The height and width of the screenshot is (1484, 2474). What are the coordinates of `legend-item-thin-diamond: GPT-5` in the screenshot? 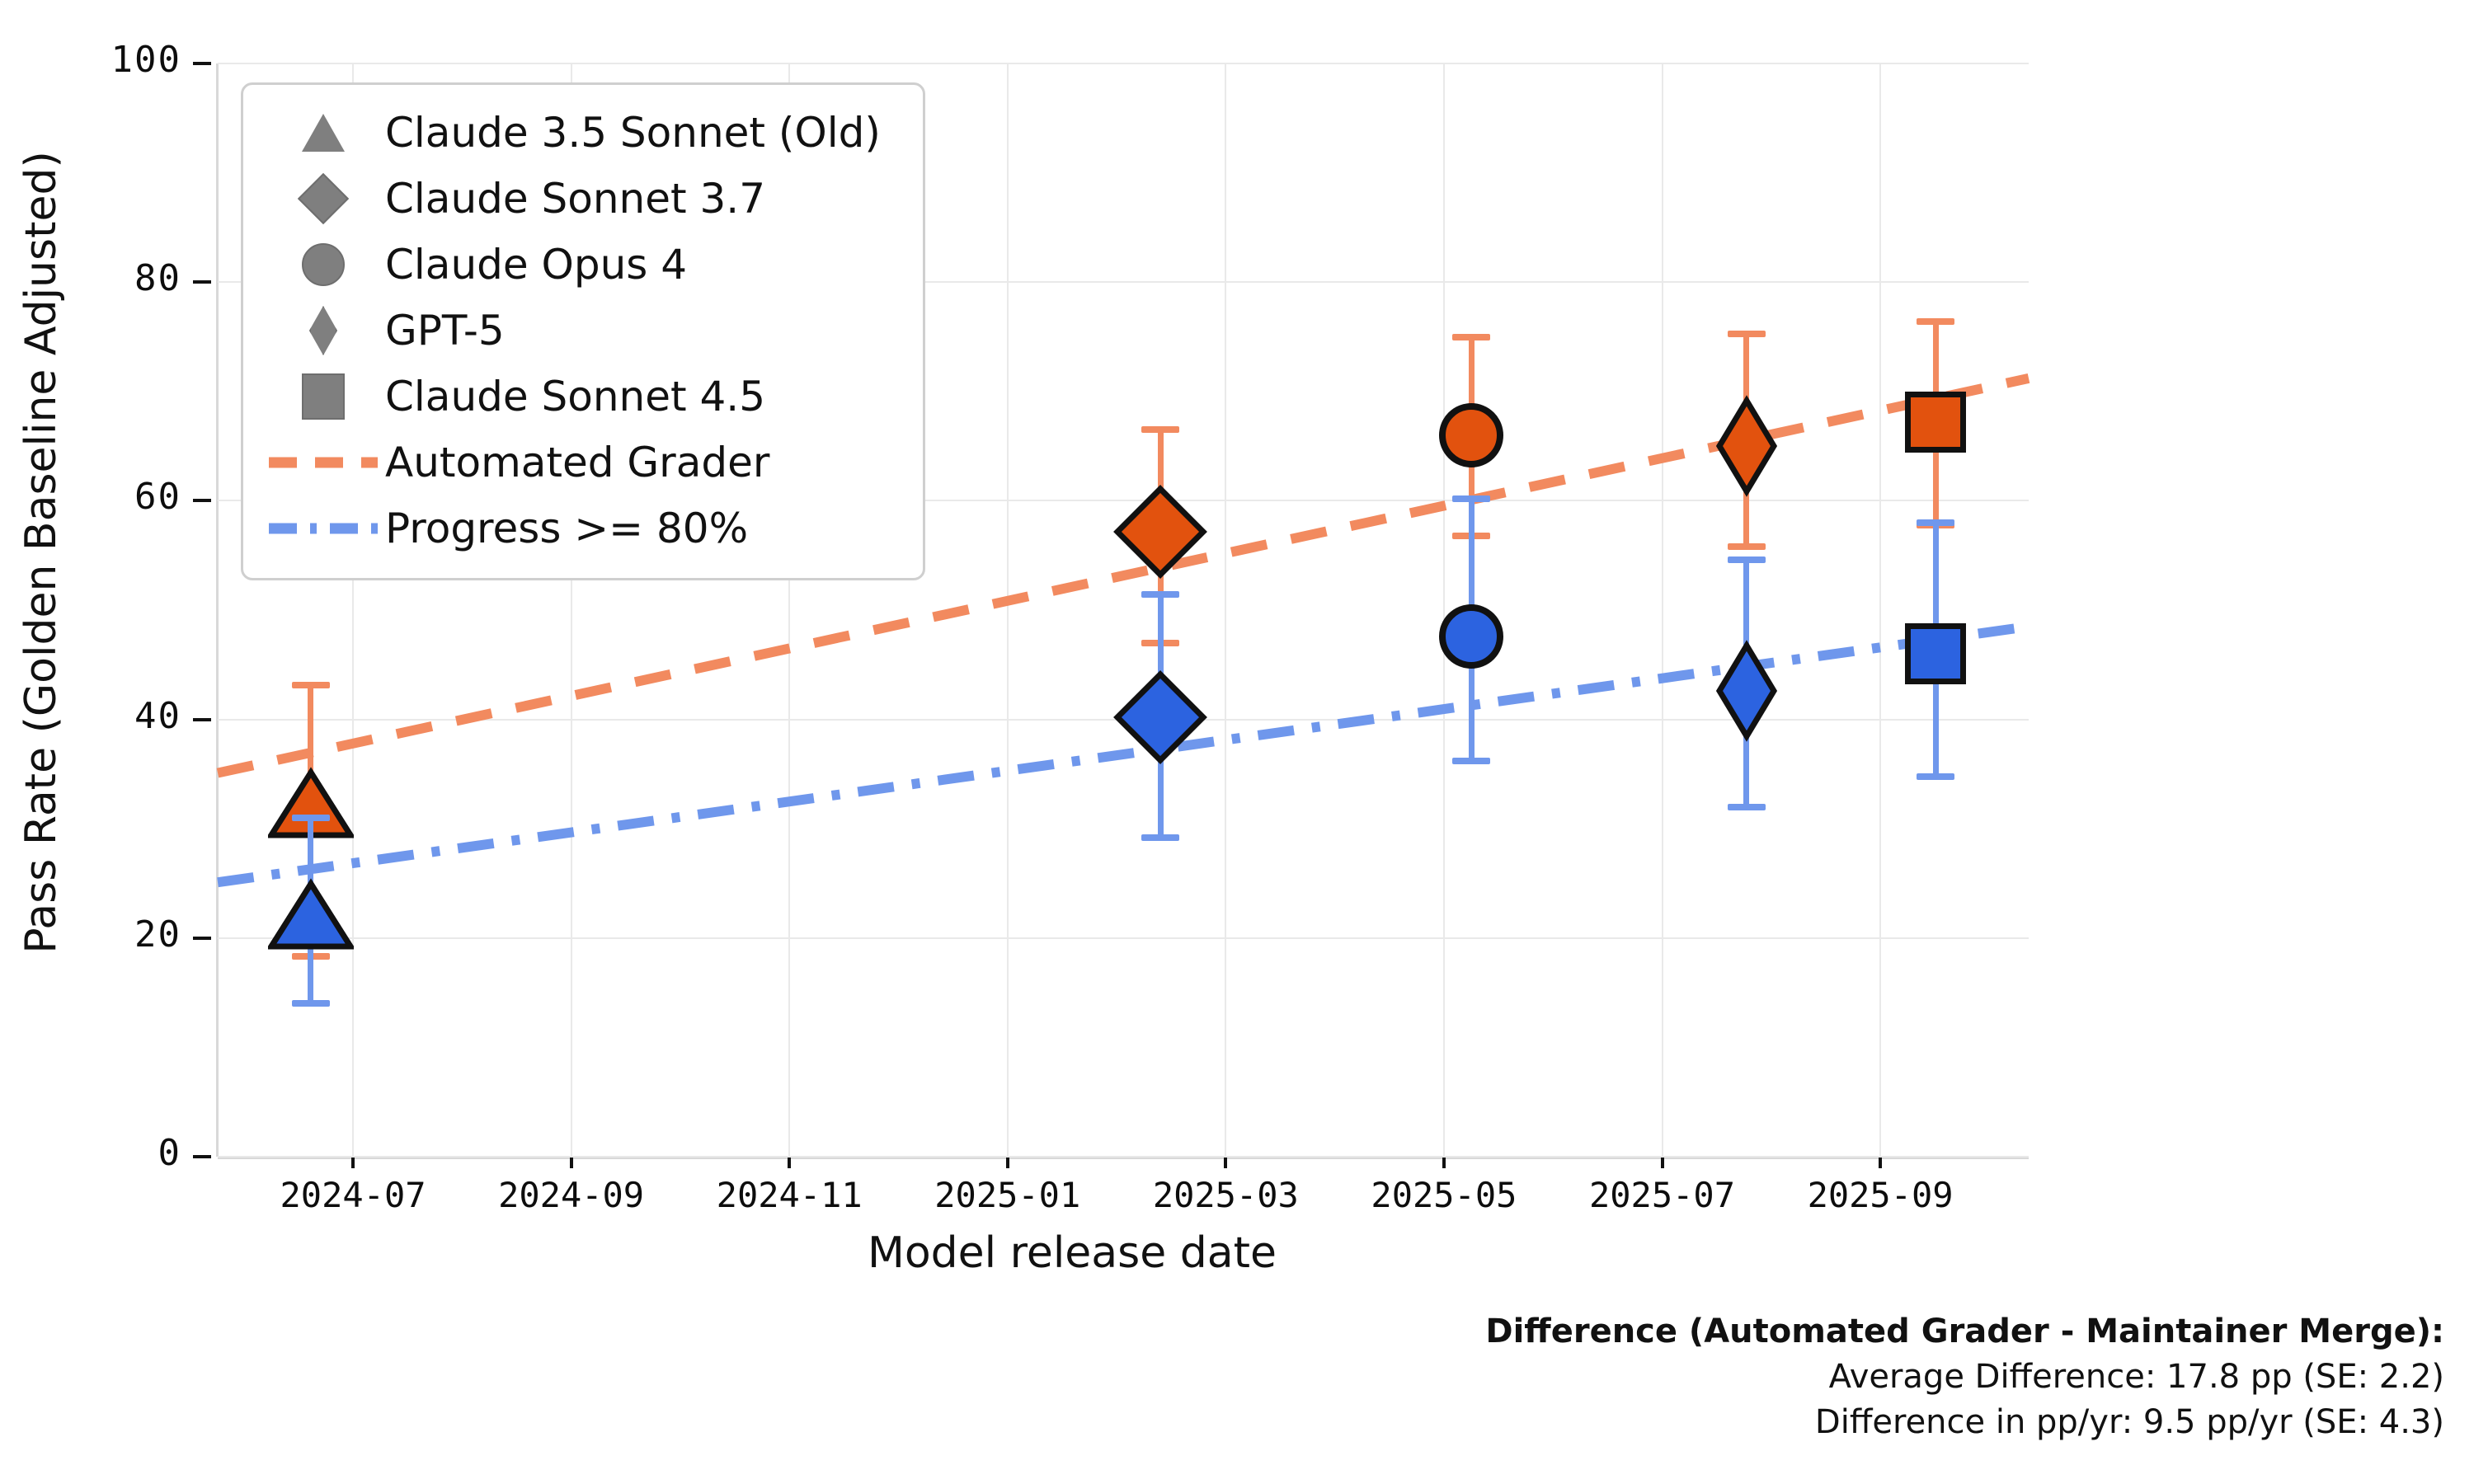 It's located at (583, 331).